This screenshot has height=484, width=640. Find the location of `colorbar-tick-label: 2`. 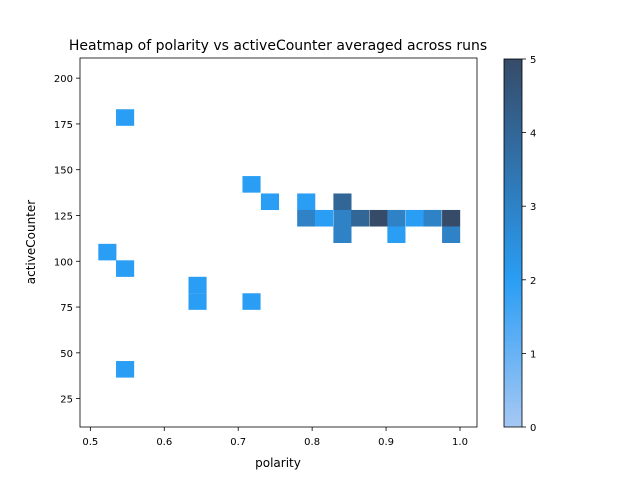

colorbar-tick-label: 2 is located at coordinates (533, 281).